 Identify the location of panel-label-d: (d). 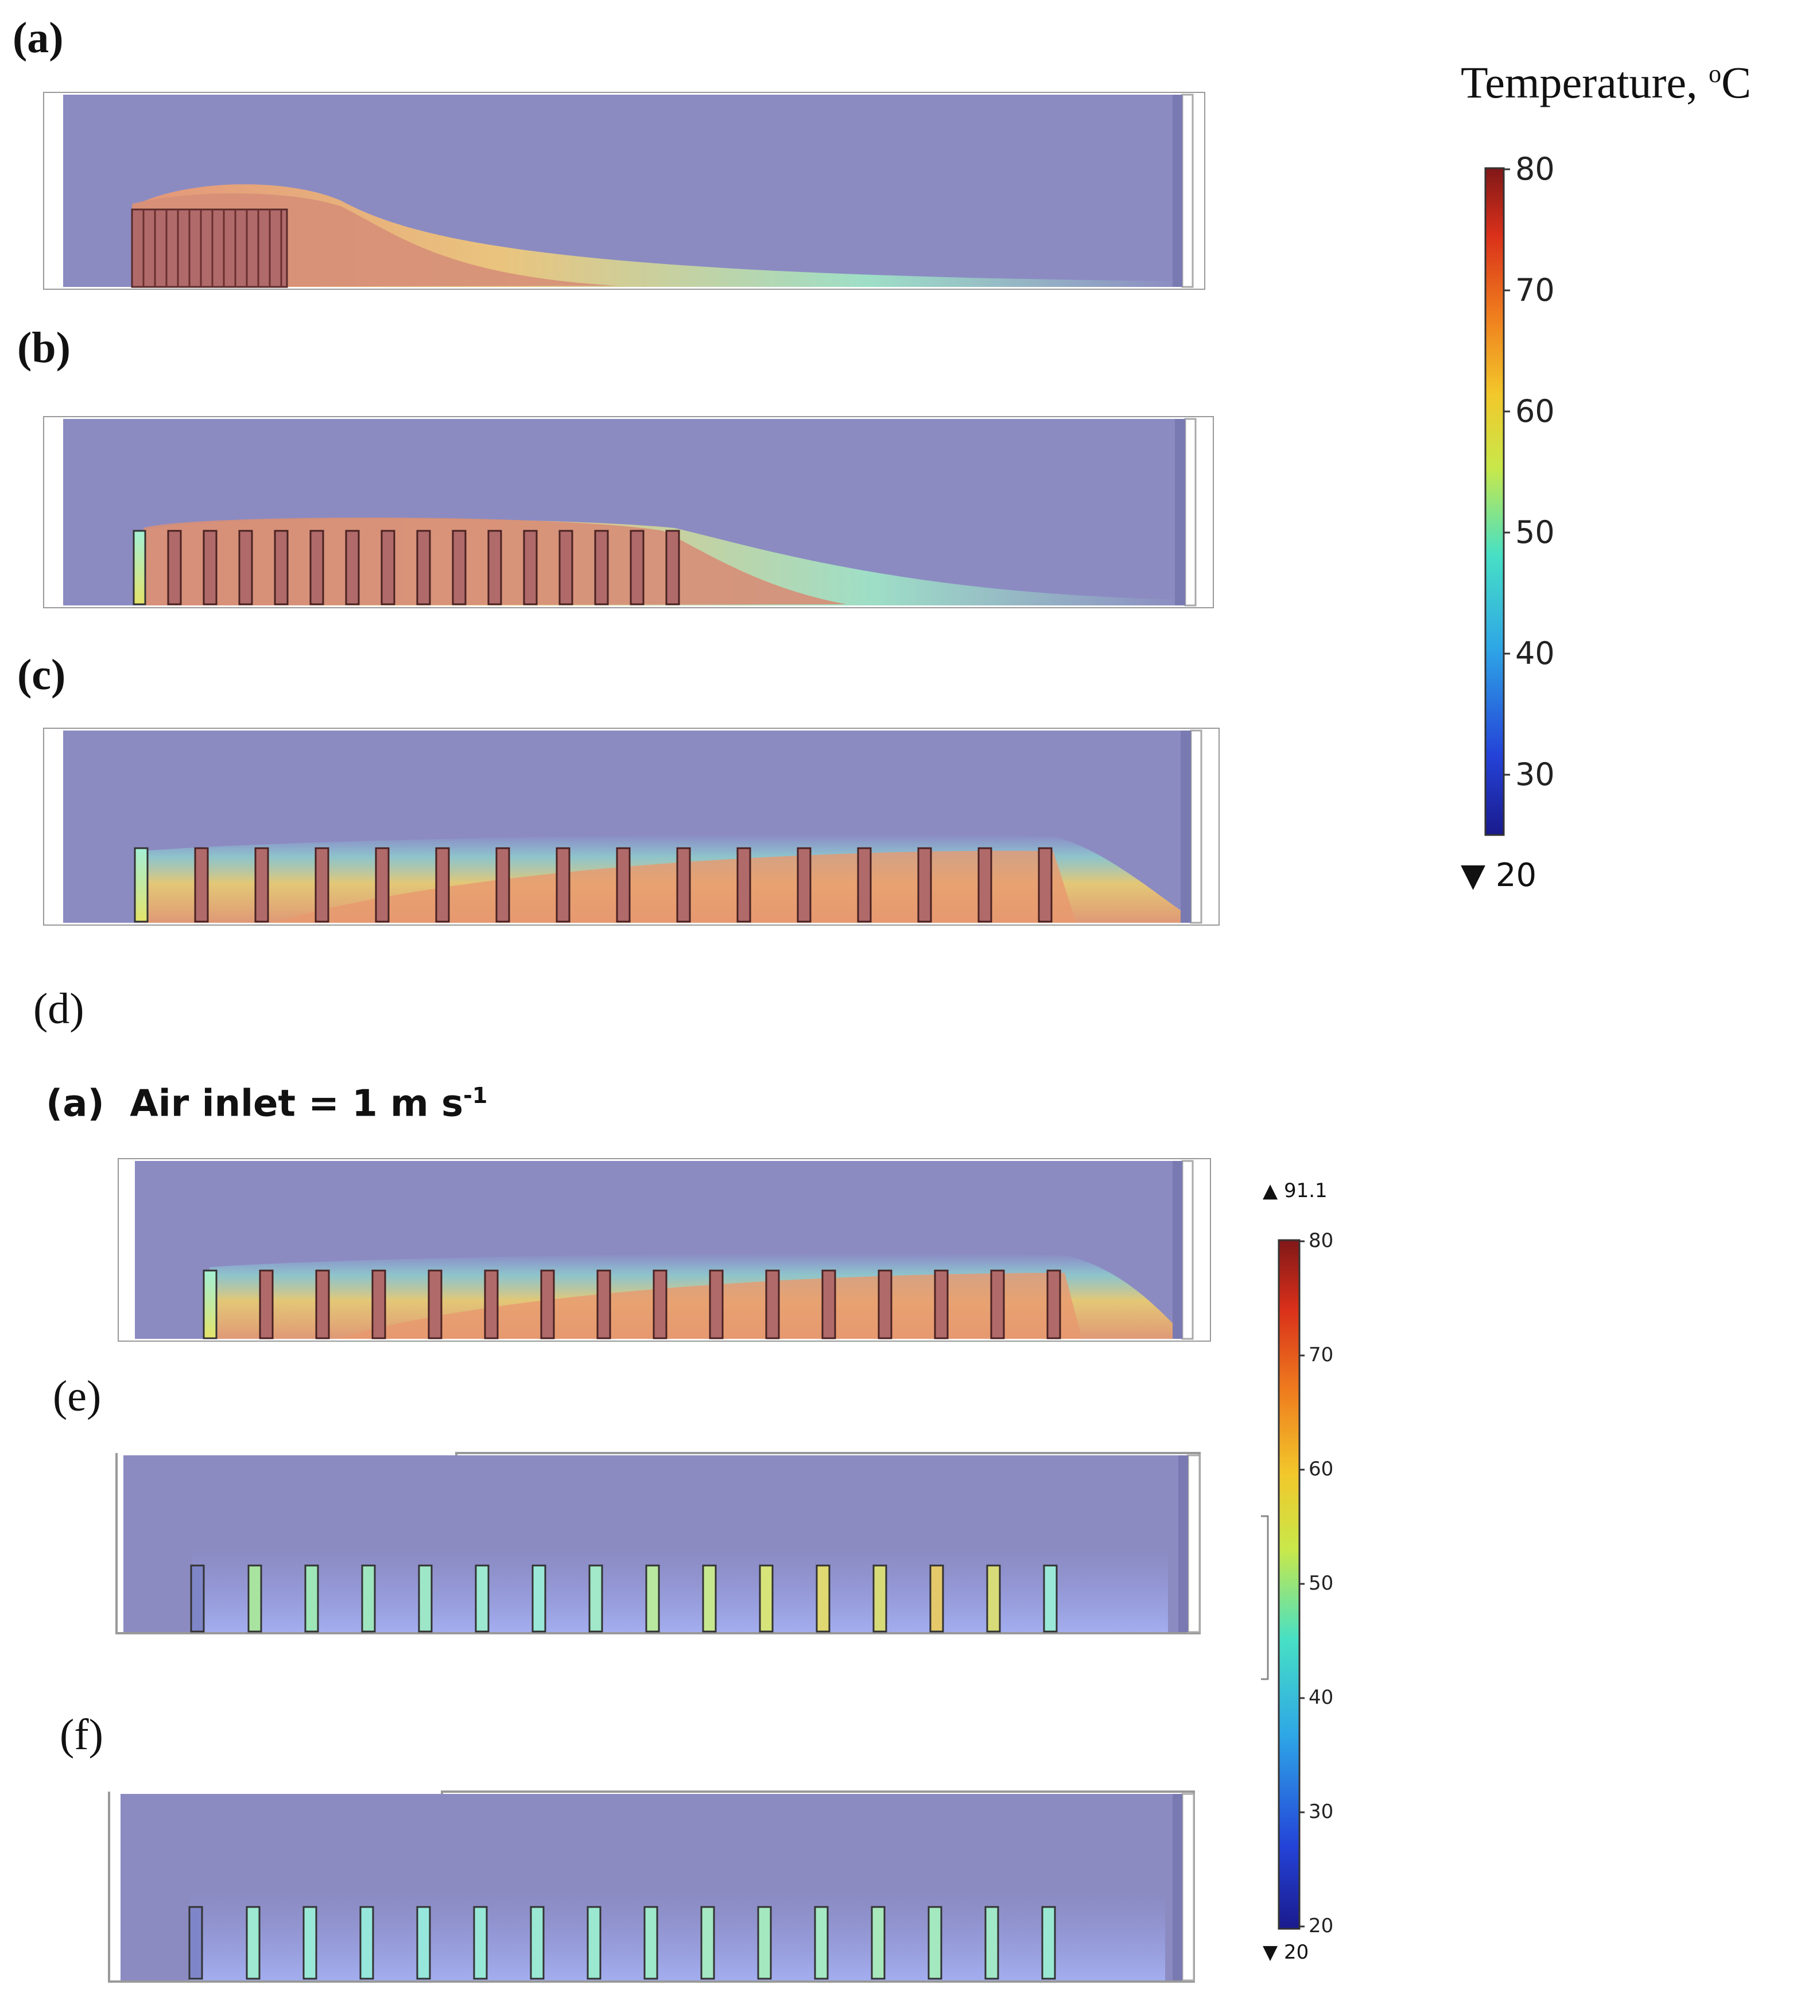
(58, 1009).